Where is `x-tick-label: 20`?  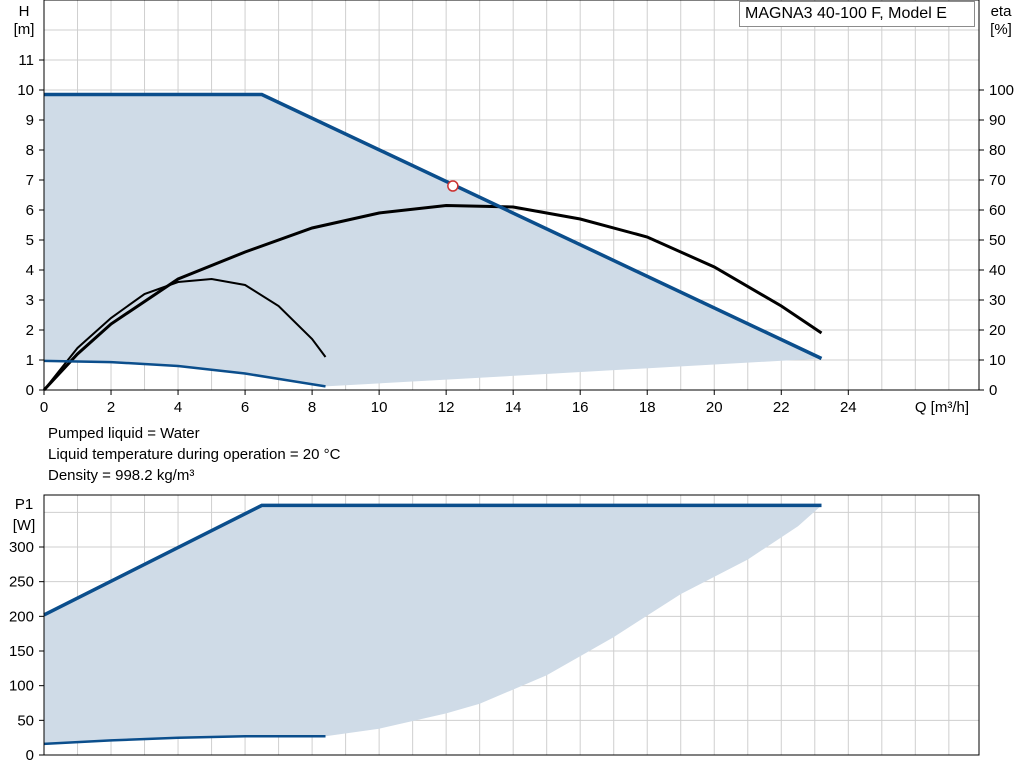 x-tick-label: 20 is located at coordinates (714, 407).